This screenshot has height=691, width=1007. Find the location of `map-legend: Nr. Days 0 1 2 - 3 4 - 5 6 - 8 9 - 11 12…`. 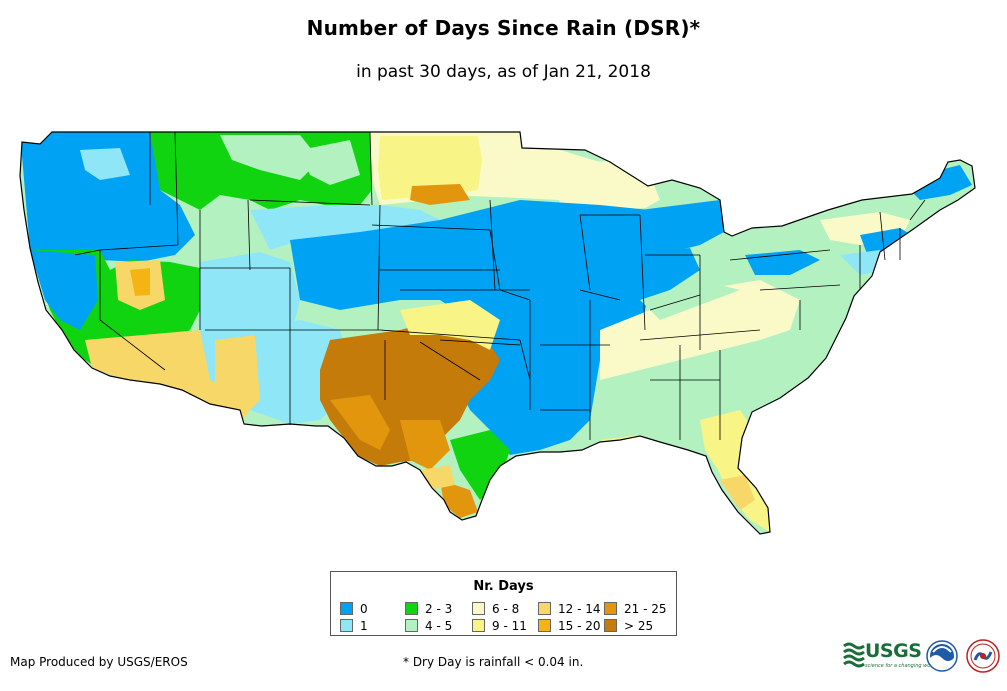

map-legend: Nr. Days 0 1 2 - 3 4 - 5 6 - 8 9 - 11 12… is located at coordinates (503, 603).